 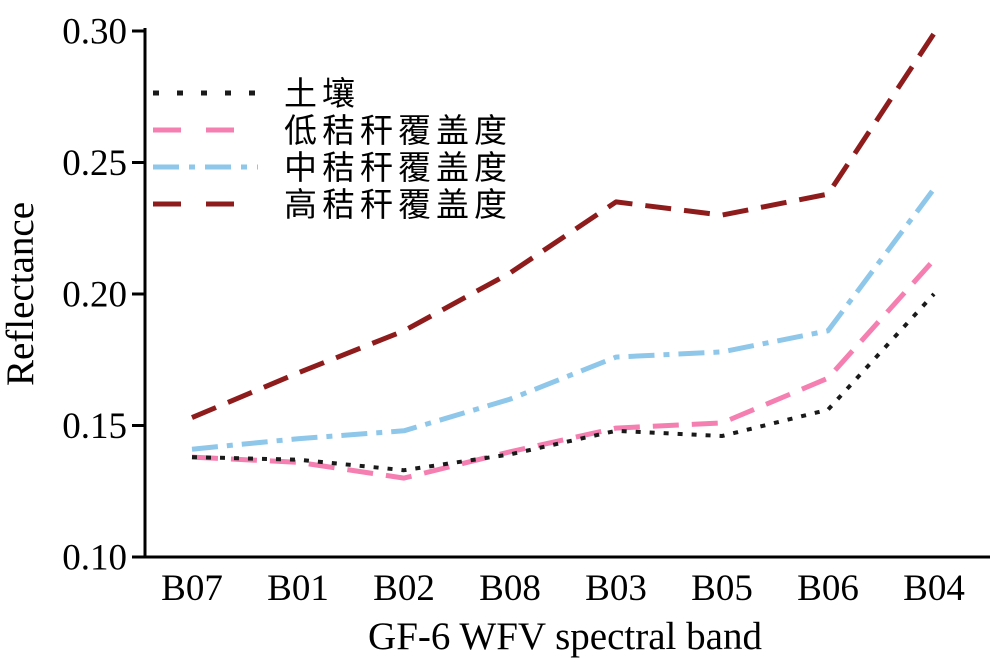 I want to click on x-tick-label: B04, so click(x=934, y=588).